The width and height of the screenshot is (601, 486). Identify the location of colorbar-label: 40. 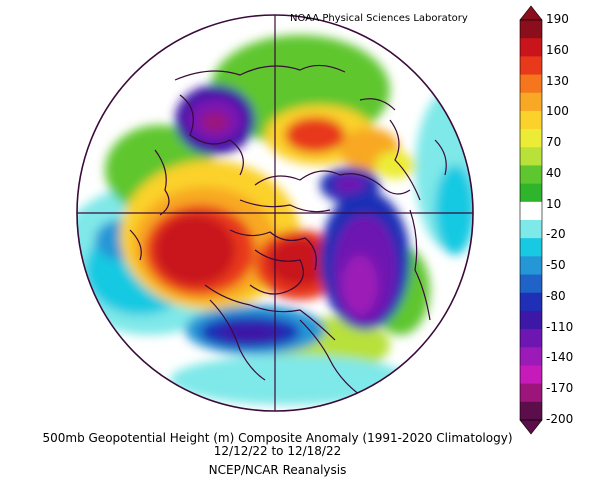
(554, 172).